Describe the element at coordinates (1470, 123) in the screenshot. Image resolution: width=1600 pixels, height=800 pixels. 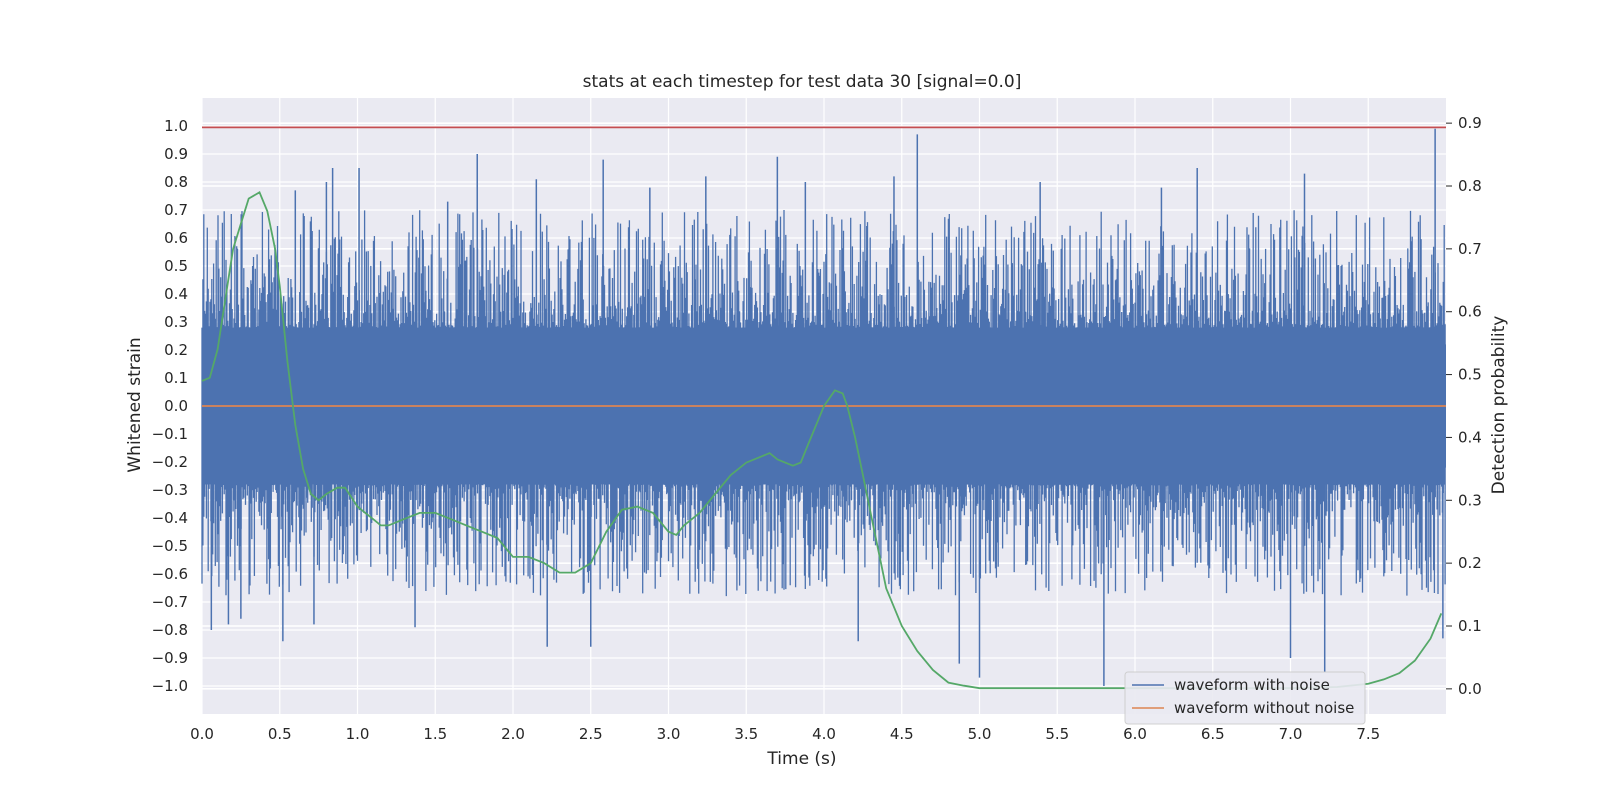
I see `y2-tick-label: 0.9` at that location.